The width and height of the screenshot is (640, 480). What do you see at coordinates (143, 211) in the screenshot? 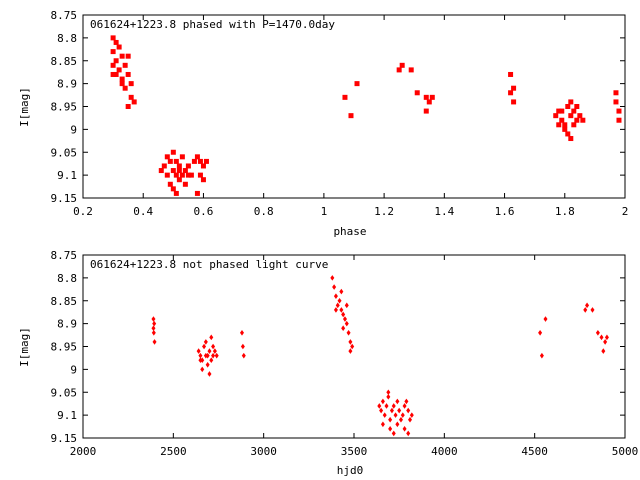
I see `x-tick-label: 0.4` at bounding box center [143, 211].